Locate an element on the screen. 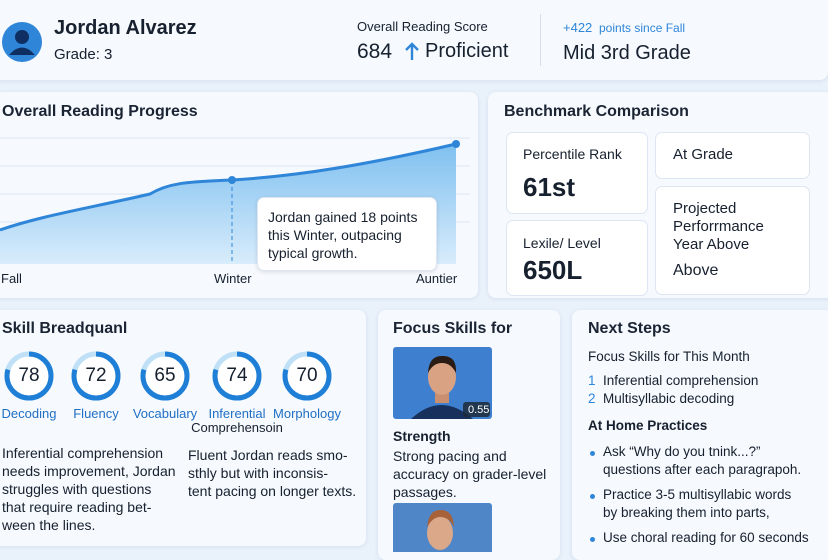 The height and width of the screenshot is (560, 828). score: 684 is located at coordinates (375, 51).